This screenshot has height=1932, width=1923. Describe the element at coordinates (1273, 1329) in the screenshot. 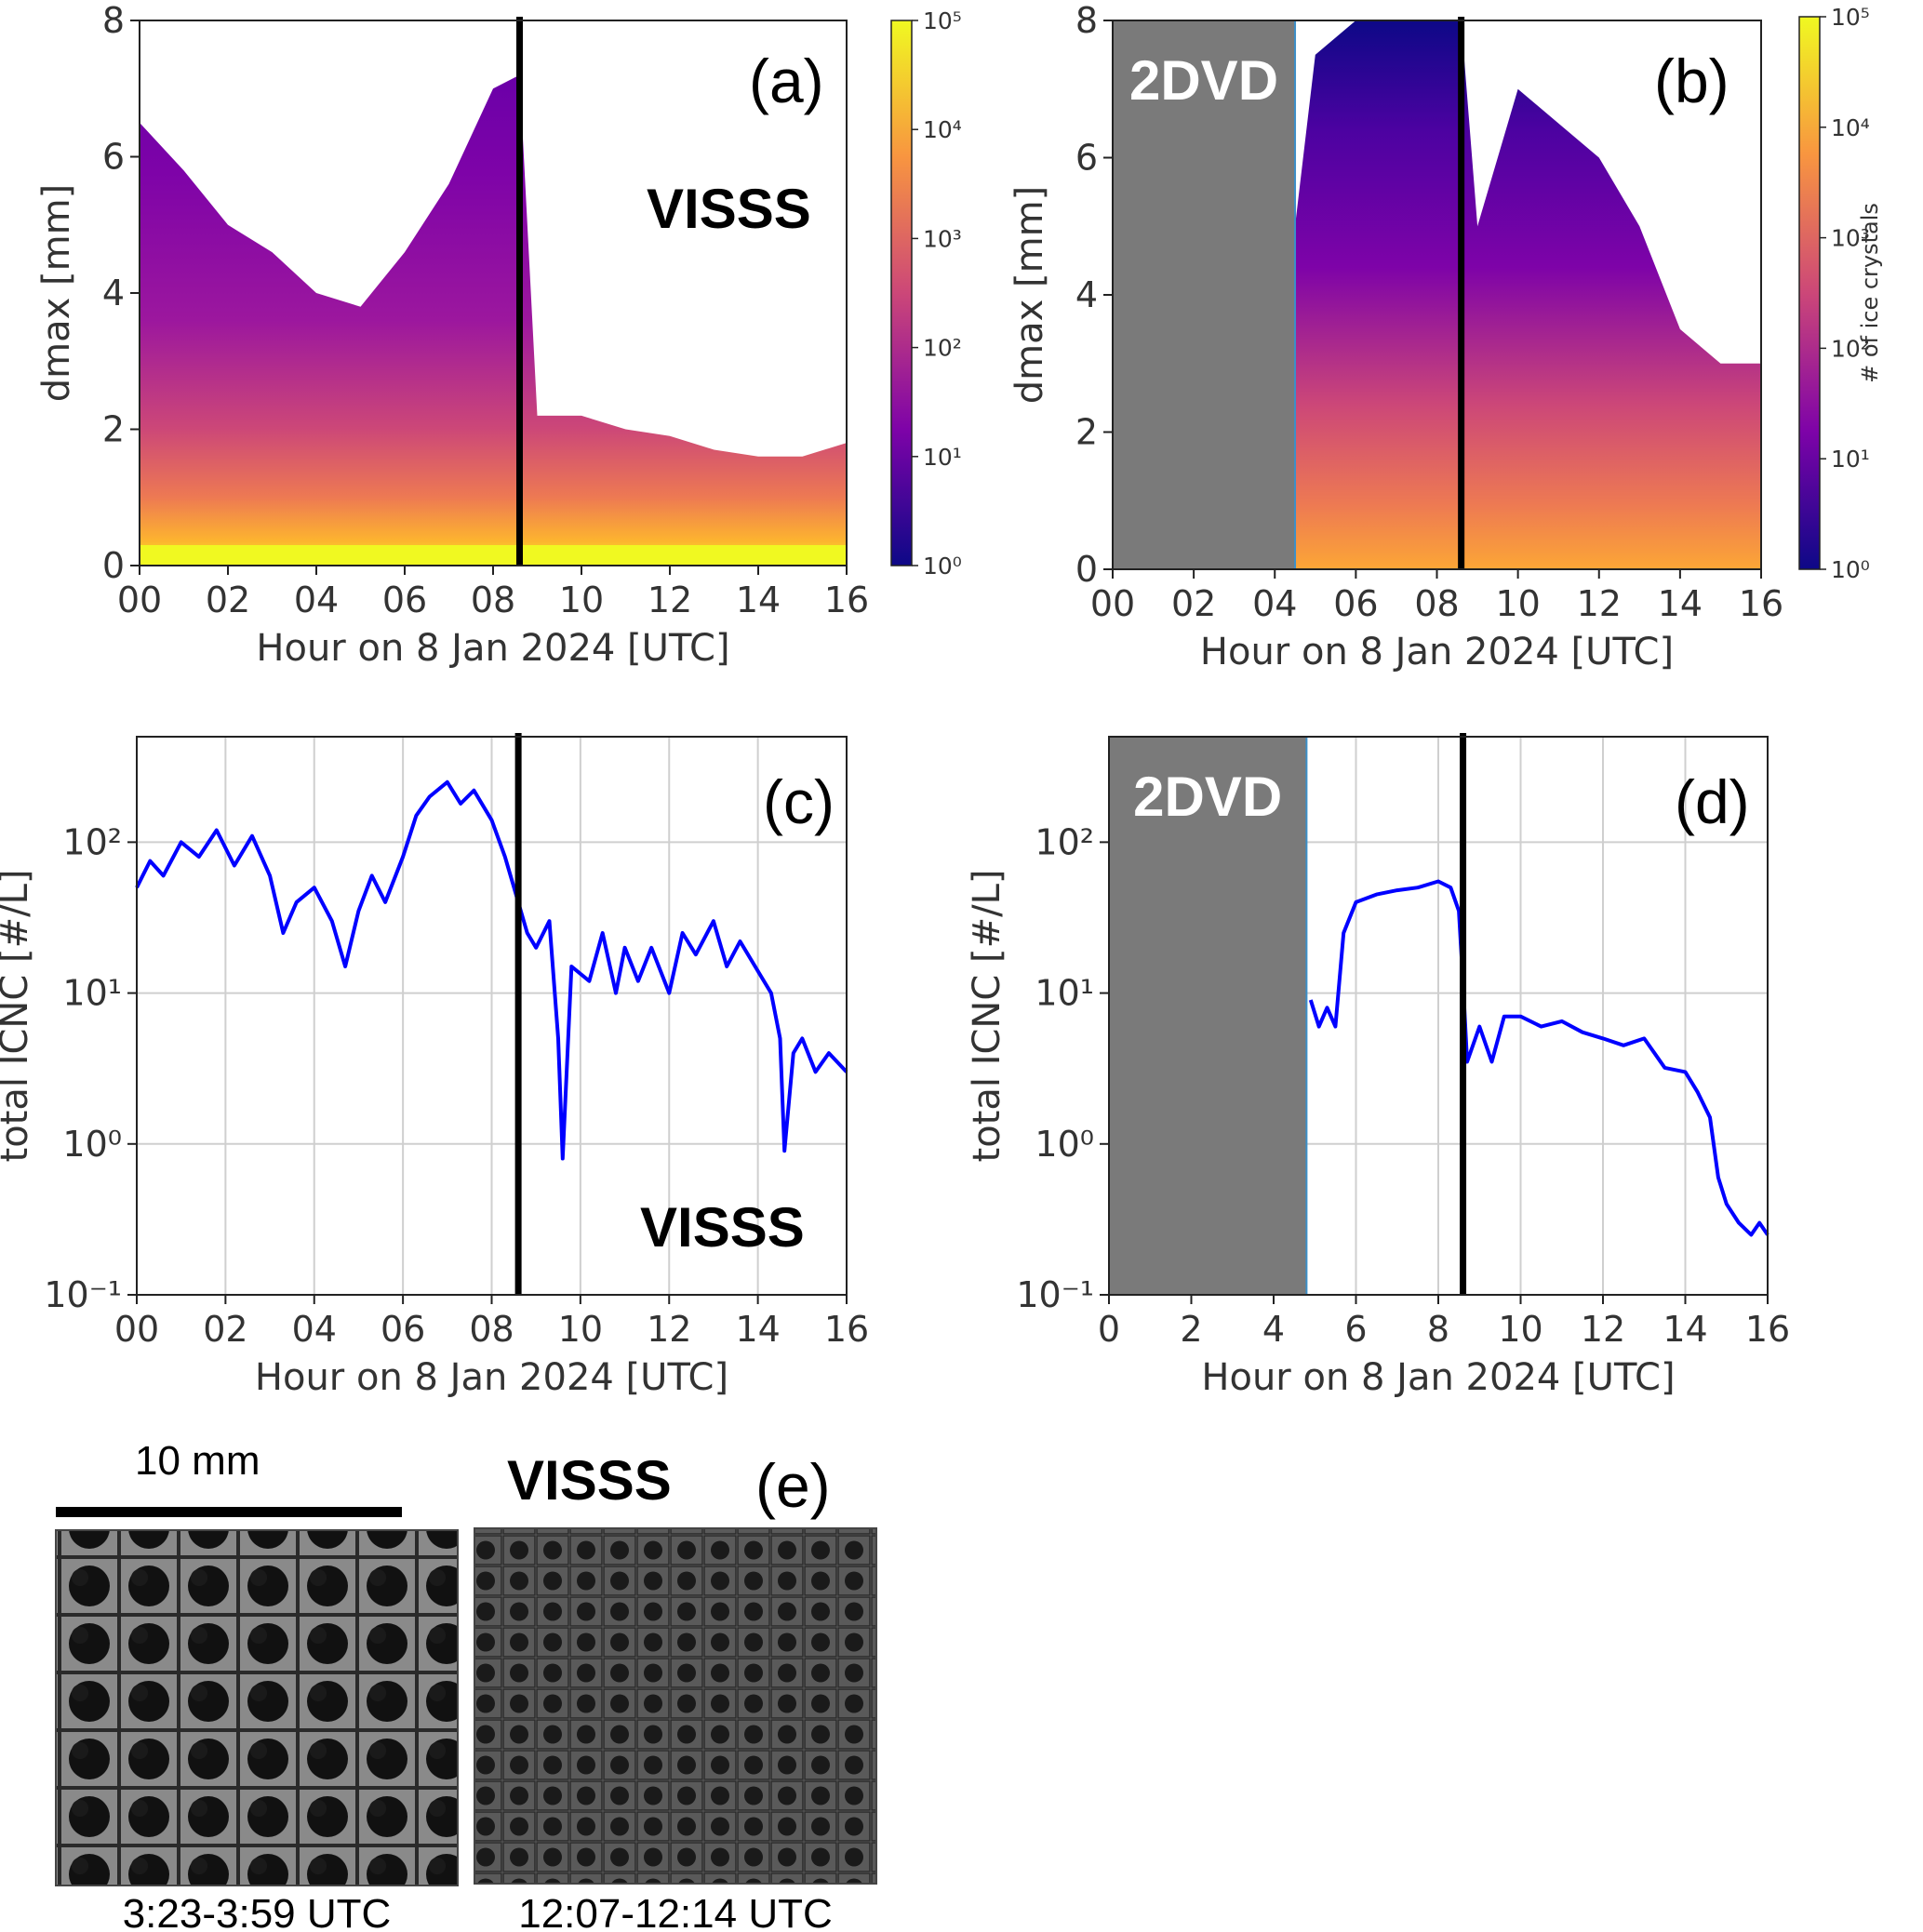

I see `x-tick-label: 4` at that location.